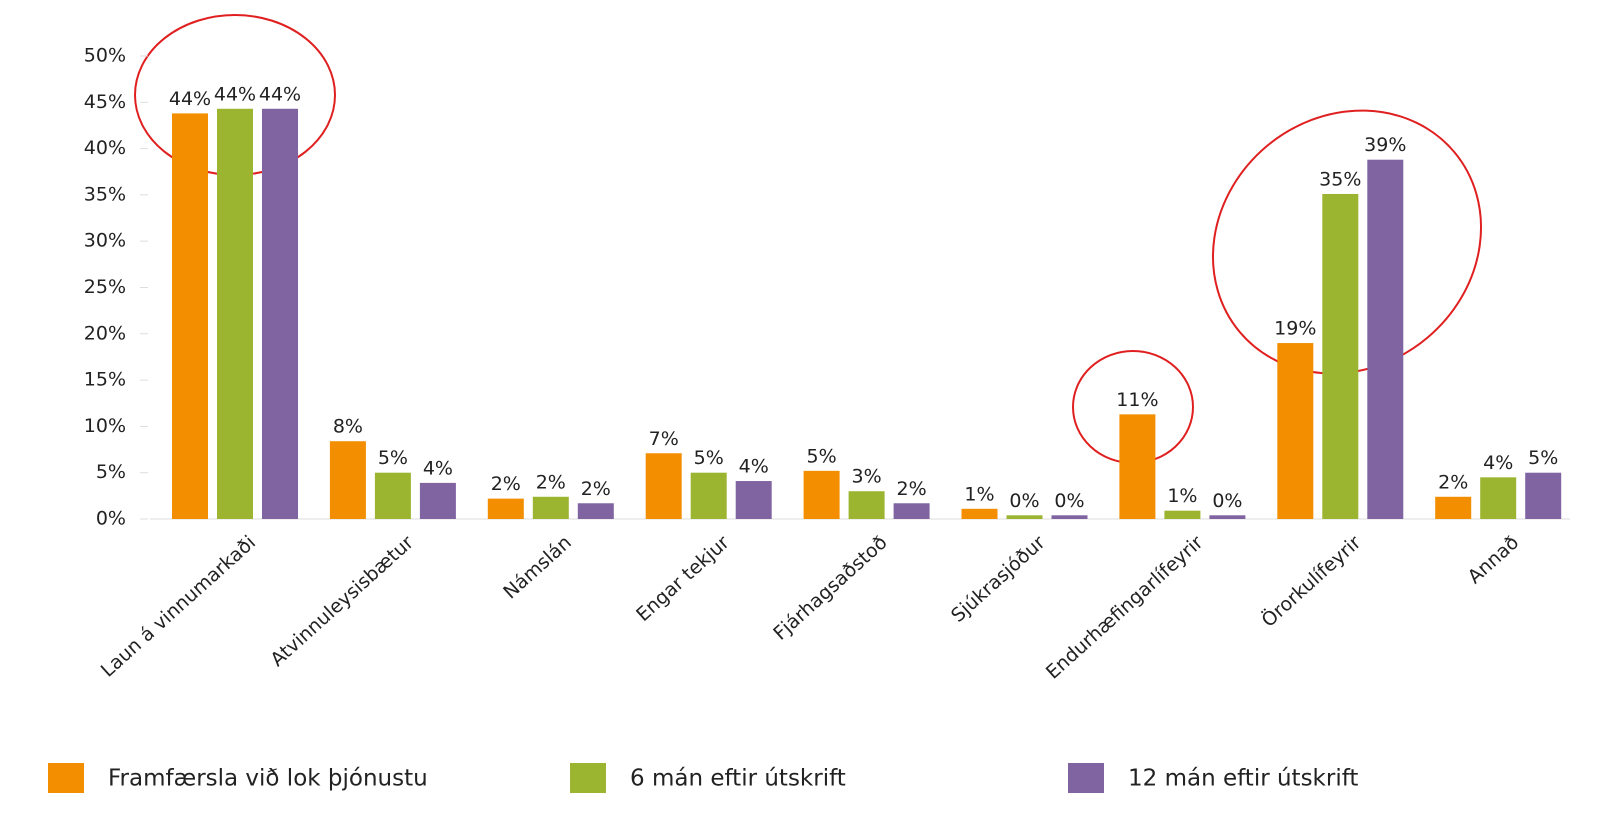  I want to click on y-tick-label: 20%, so click(105, 333).